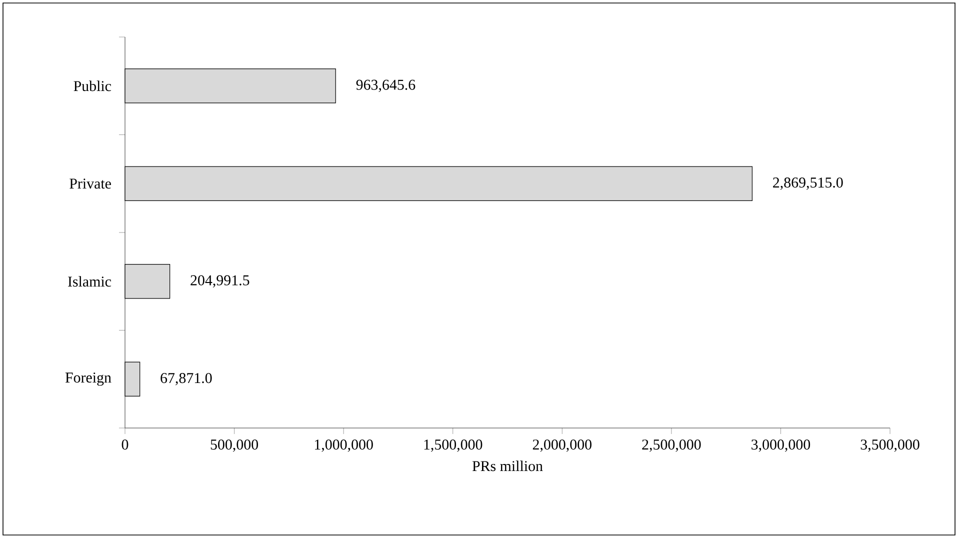 The width and height of the screenshot is (958, 538). Describe the element at coordinates (386, 86) in the screenshot. I see `data-label: 963,645.6` at that location.